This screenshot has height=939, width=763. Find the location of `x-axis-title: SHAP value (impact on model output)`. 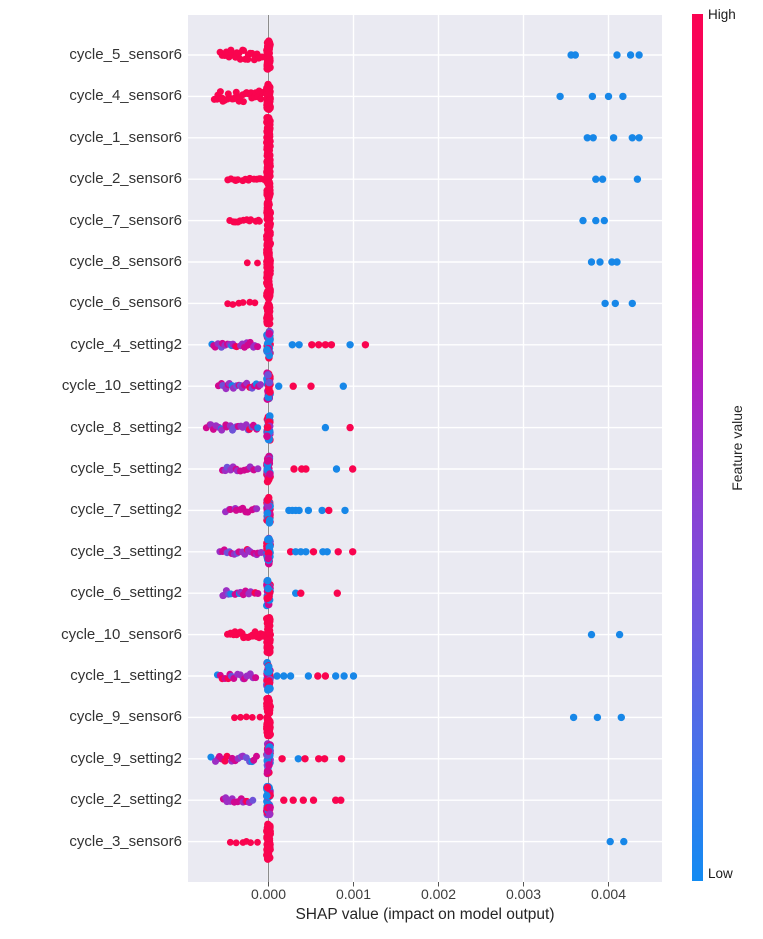

x-axis-title: SHAP value (impact on model output) is located at coordinates (425, 914).